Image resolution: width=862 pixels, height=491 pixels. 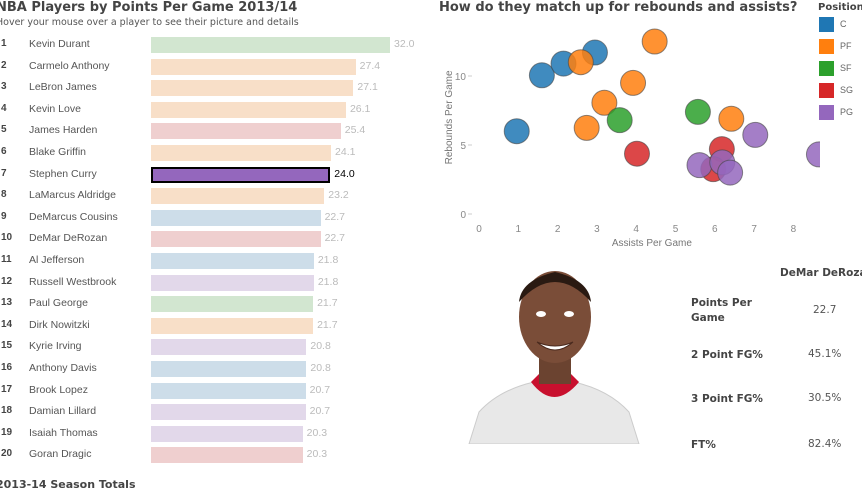 I want to click on legend-item-sf: SF, so click(x=840, y=69).